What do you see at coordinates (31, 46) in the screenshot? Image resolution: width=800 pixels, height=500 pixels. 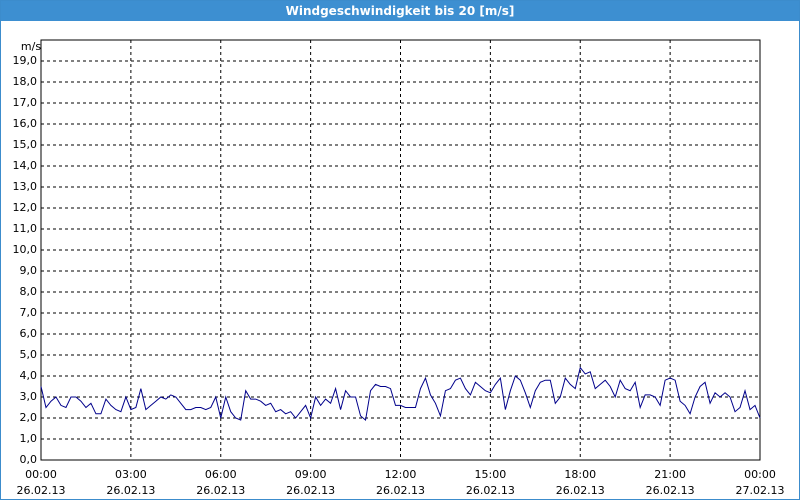 I see `y-axis-label: m/s` at bounding box center [31, 46].